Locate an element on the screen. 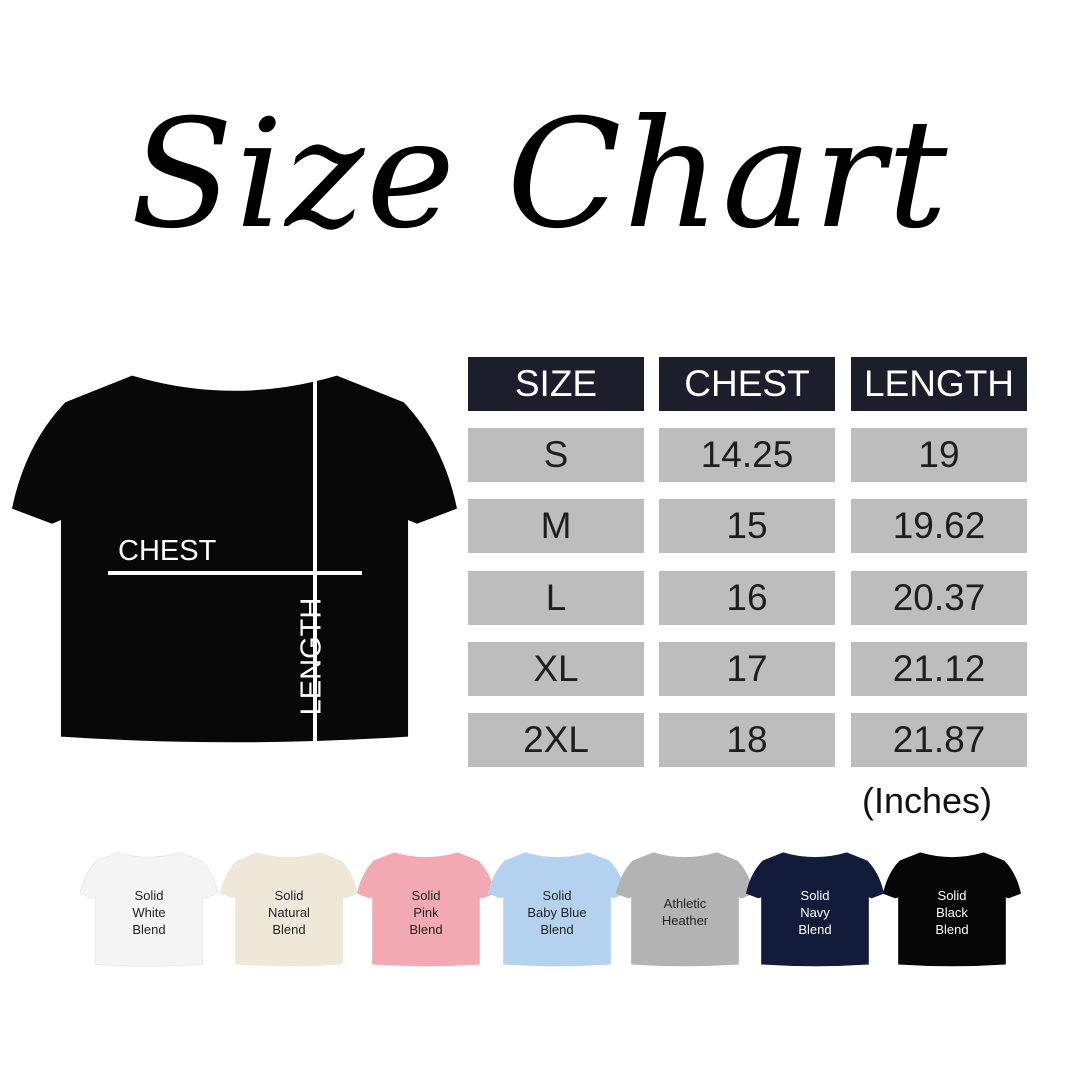 The image size is (1080, 1080). color-name: Solid White Blend is located at coordinates (149, 909).